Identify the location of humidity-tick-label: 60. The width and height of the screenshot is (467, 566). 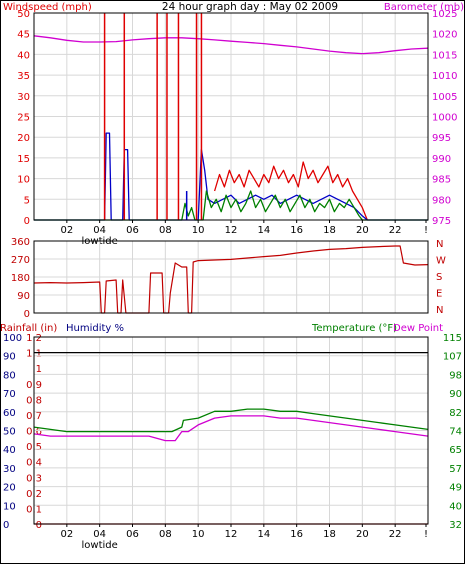
(9, 413).